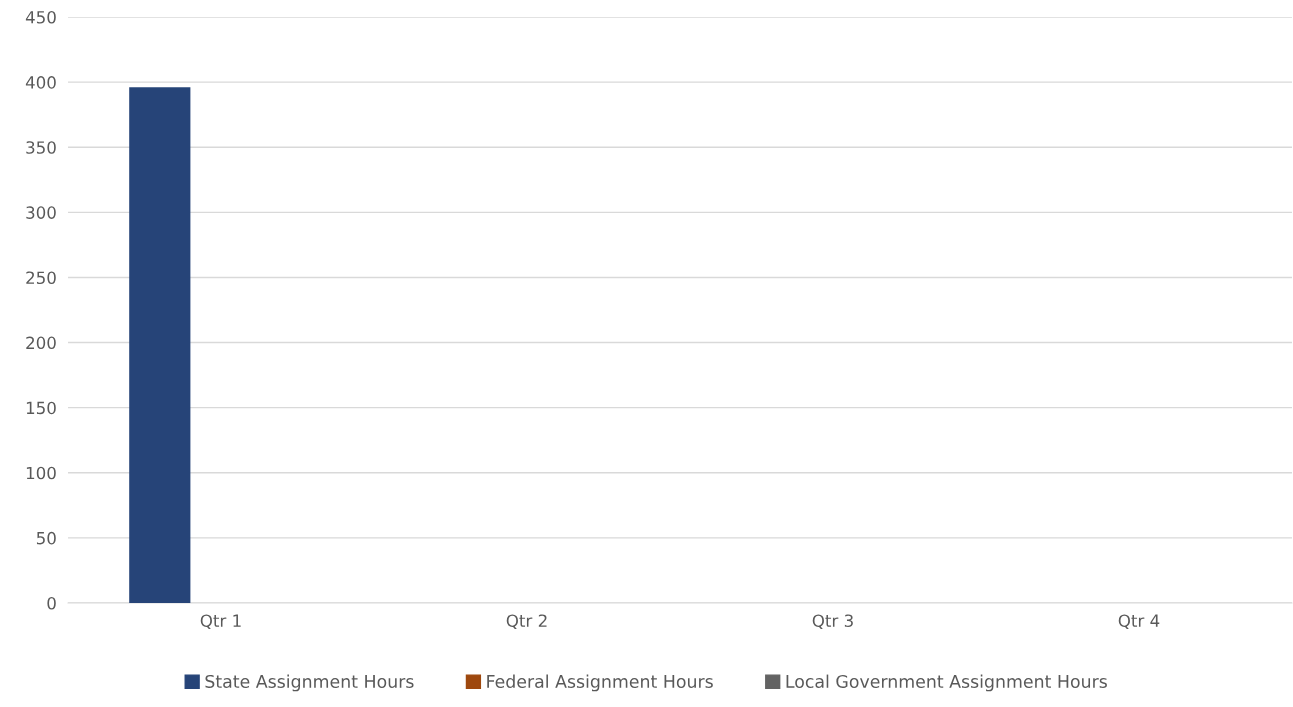 The height and width of the screenshot is (707, 1293). I want to click on x-tick-label: Qtr 1, so click(220, 621).